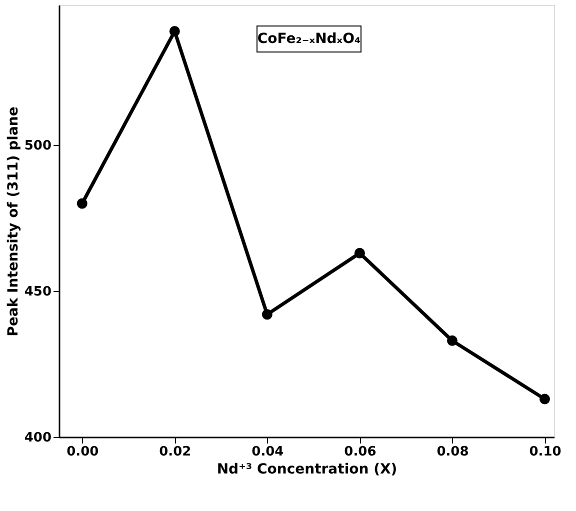 This screenshot has height=511, width=576. What do you see at coordinates (175, 452) in the screenshot?
I see `x-tick-label: 0.02` at bounding box center [175, 452].